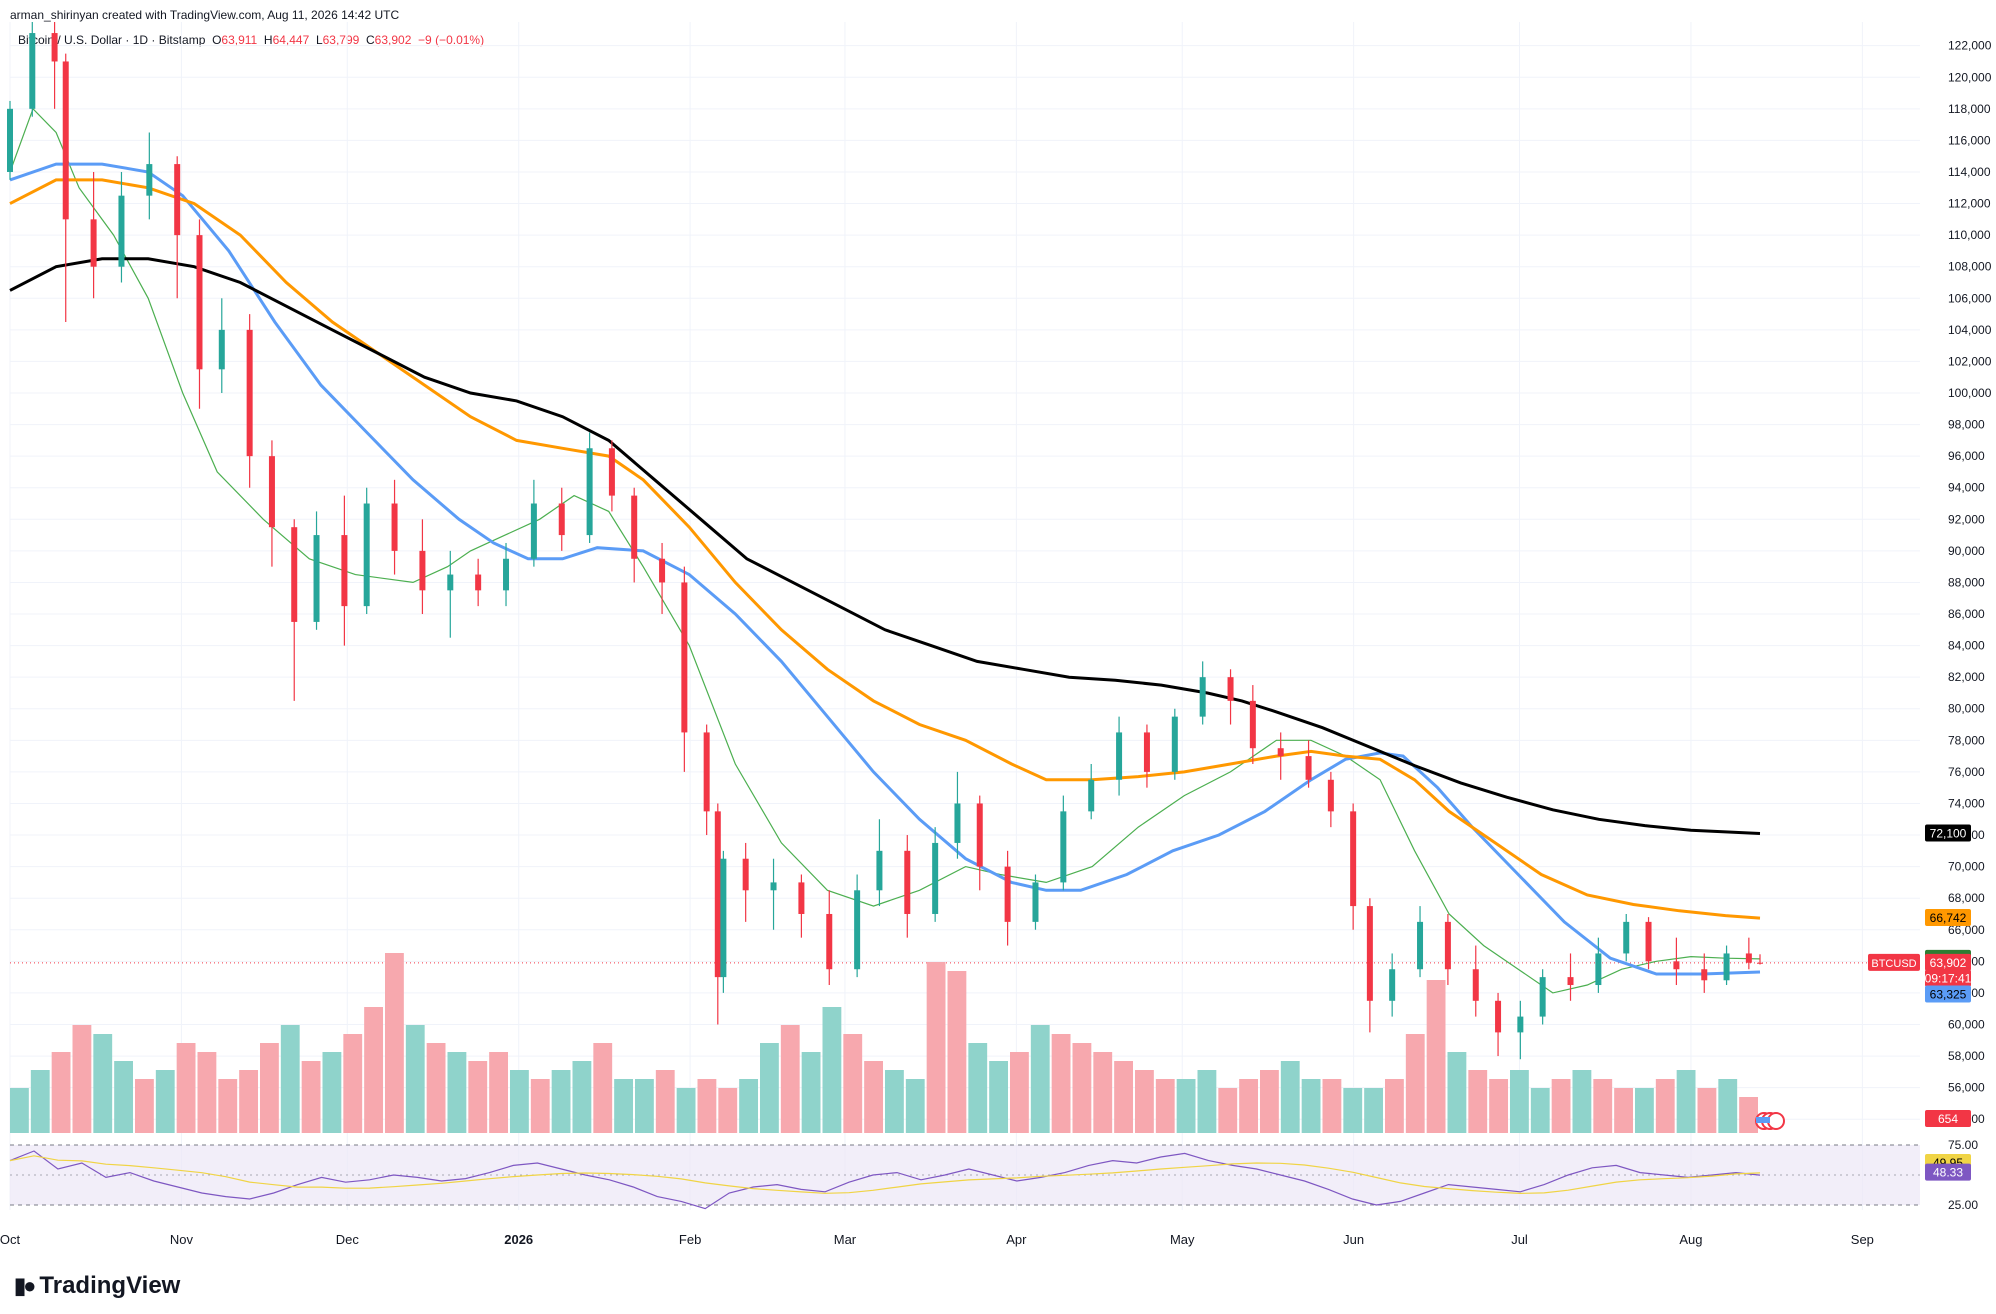 The height and width of the screenshot is (1314, 1996). I want to click on y-tick-label: 100,000, so click(1970, 393).